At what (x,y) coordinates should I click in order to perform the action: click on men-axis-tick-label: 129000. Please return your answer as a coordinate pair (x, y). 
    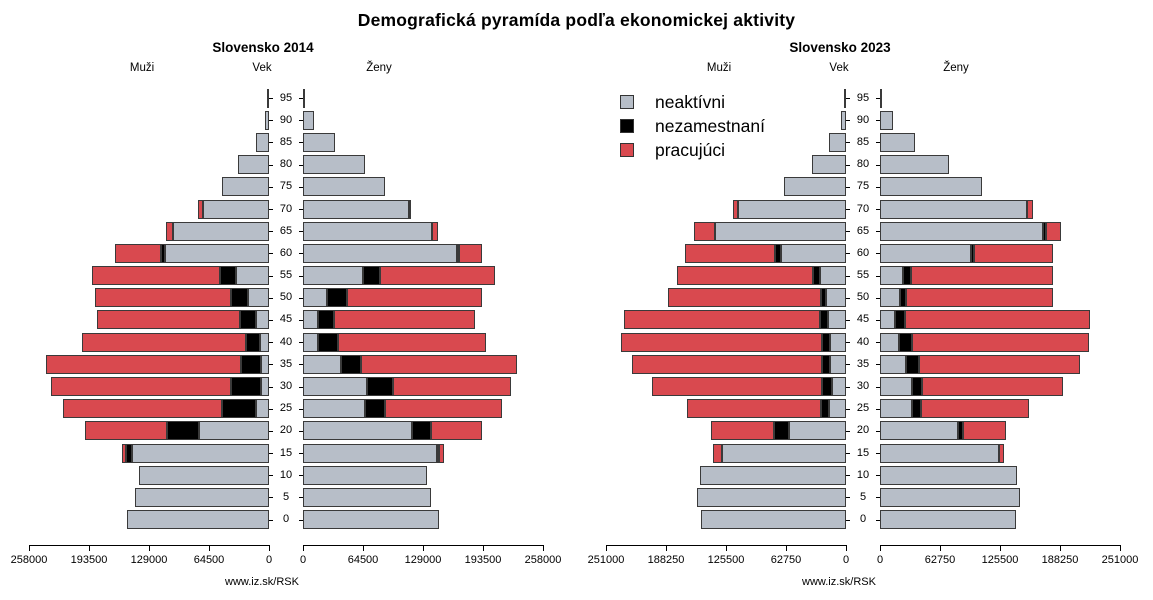
    Looking at the image, I should click on (149, 560).